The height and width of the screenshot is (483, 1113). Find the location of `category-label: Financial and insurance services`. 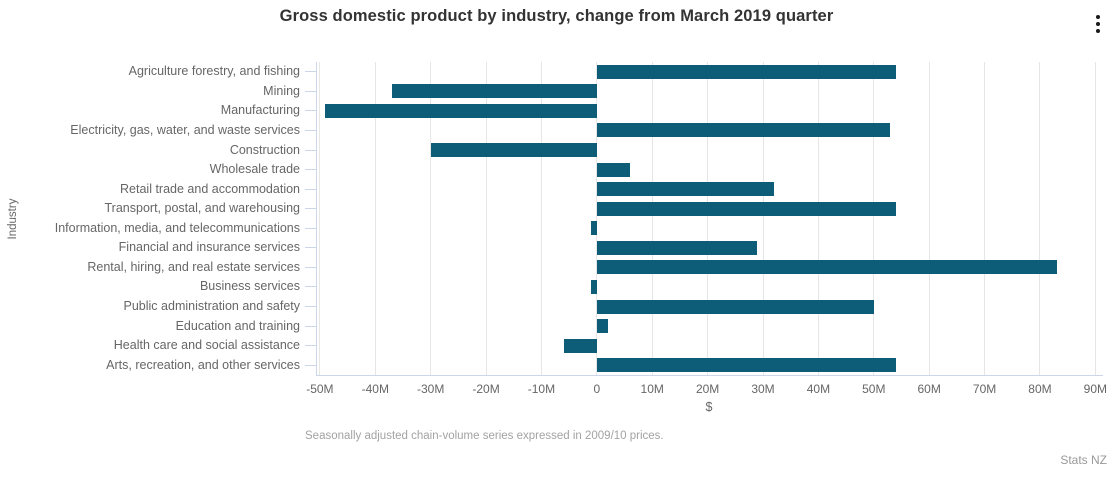

category-label: Financial and insurance services is located at coordinates (209, 247).